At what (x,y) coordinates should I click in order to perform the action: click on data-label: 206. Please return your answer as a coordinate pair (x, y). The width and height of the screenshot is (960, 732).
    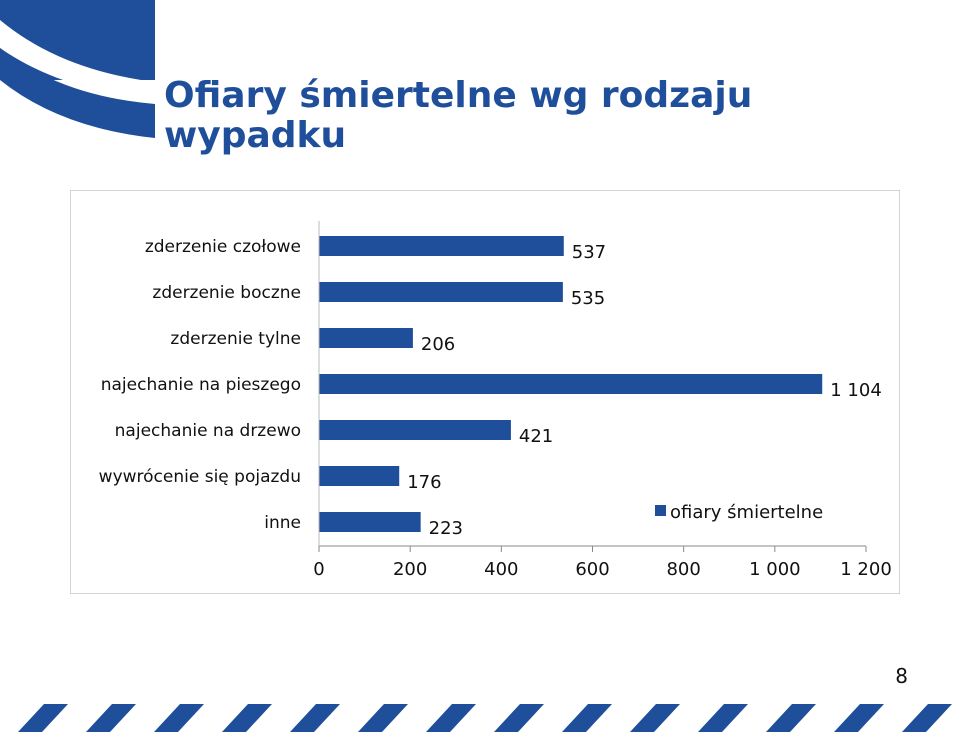
    Looking at the image, I should click on (438, 344).